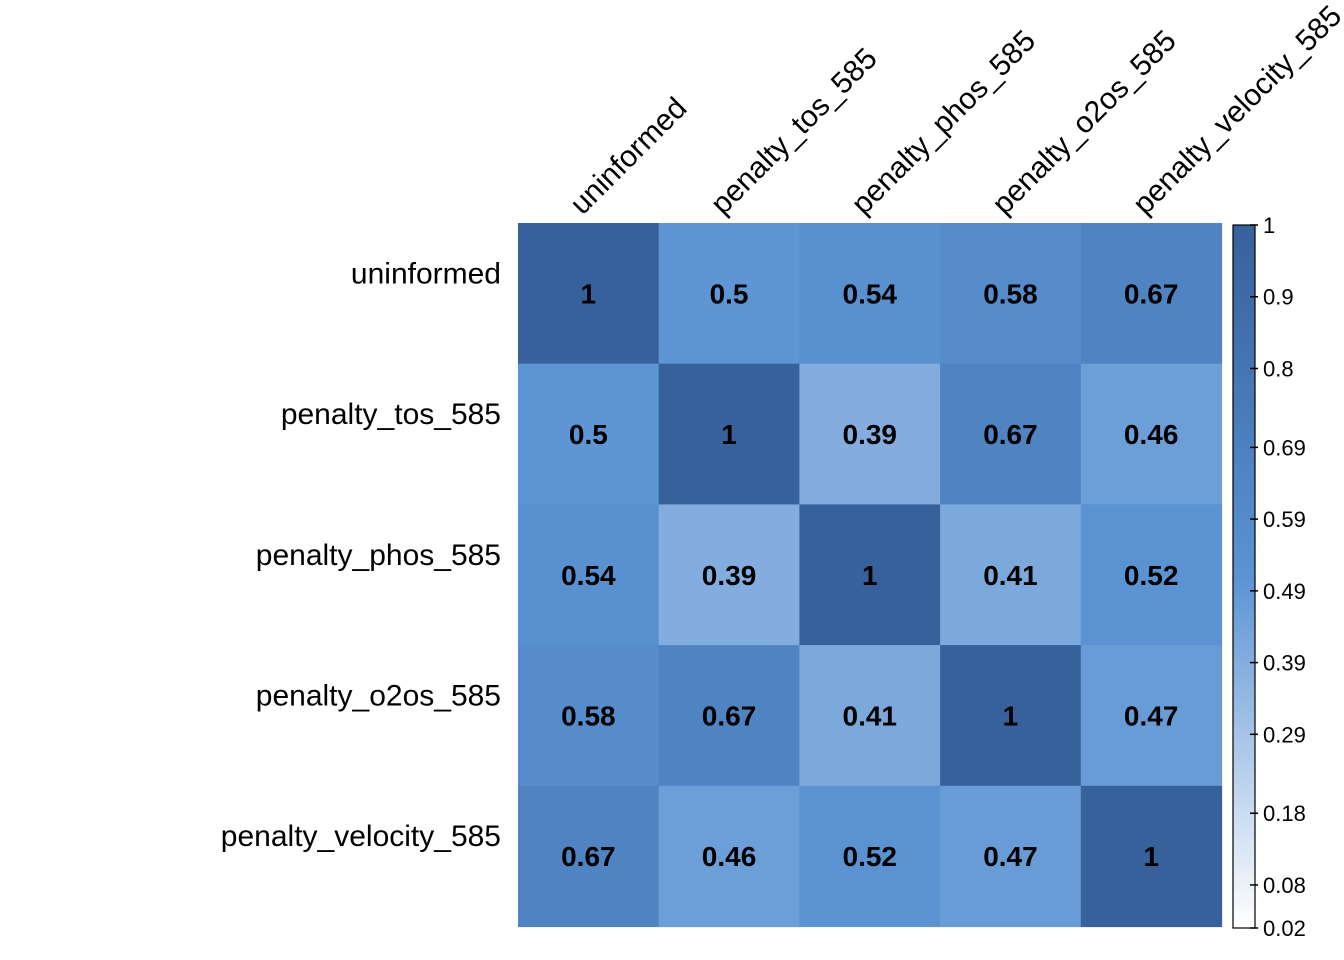 The height and width of the screenshot is (960, 1344). Describe the element at coordinates (1284, 591) in the screenshot. I see `legend-tick-label: 0.49` at that location.